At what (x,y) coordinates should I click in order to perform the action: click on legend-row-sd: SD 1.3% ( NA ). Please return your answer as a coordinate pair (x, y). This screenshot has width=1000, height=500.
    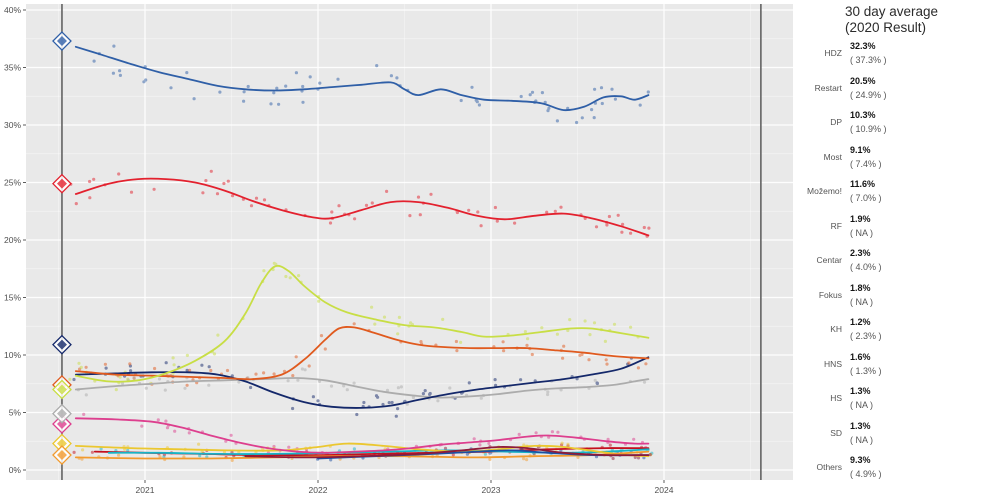
    Looking at the image, I should click on (900, 434).